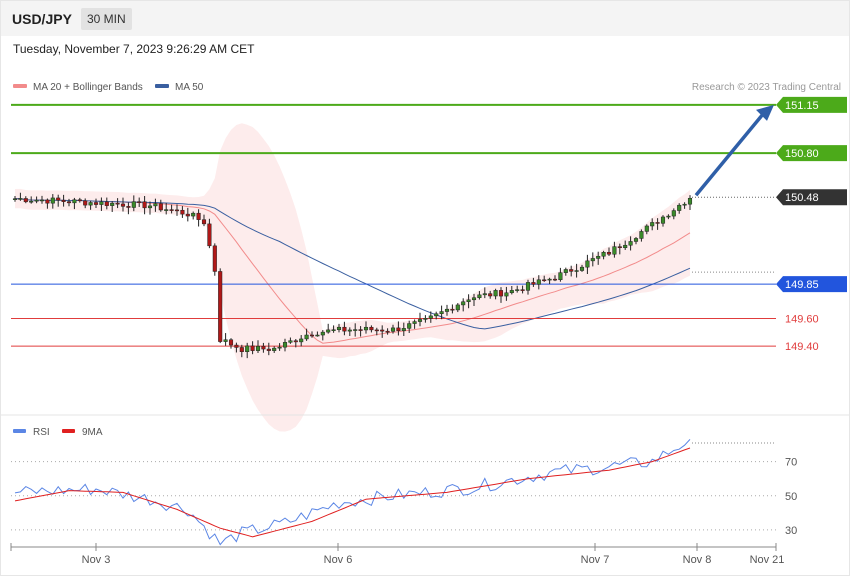 The image size is (850, 576). Describe the element at coordinates (766, 87) in the screenshot. I see `credit-text: Research © 2023 Trading Central` at that location.